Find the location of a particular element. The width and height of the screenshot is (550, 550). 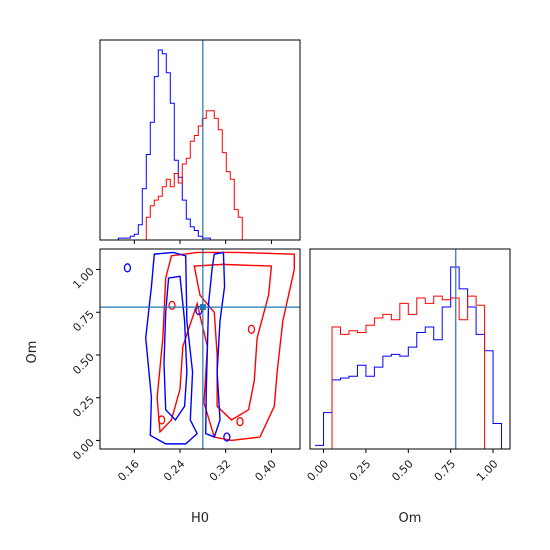

h0-hist-frame is located at coordinates (200, 140).